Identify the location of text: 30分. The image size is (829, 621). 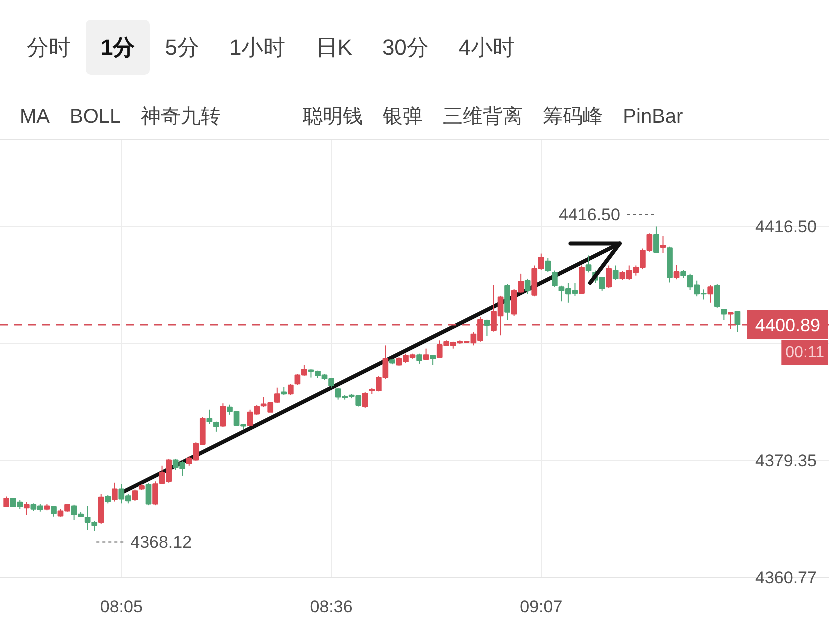
(405, 48).